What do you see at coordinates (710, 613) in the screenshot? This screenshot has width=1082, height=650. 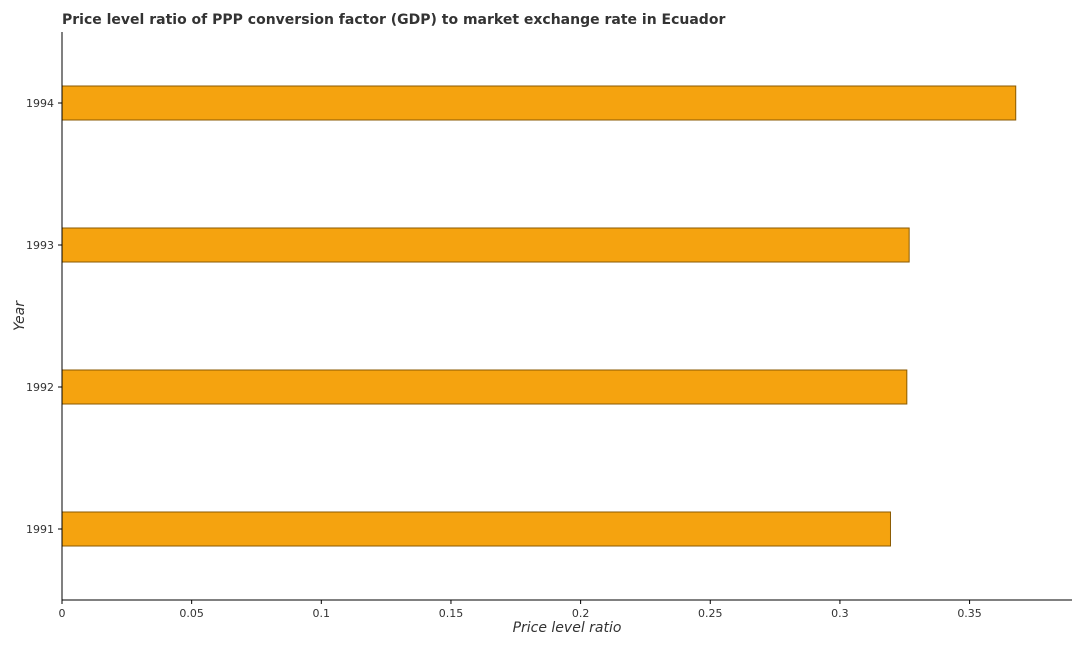 I see `x-tick-label: 0.25` at bounding box center [710, 613].